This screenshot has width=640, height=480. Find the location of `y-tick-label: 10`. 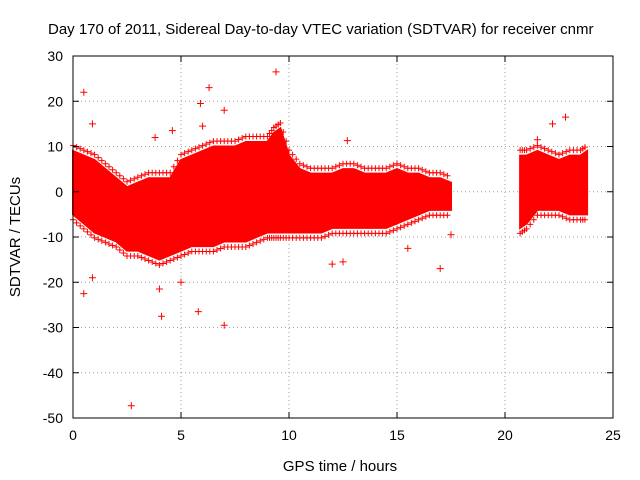

y-tick-label: 10 is located at coordinates (55, 147).